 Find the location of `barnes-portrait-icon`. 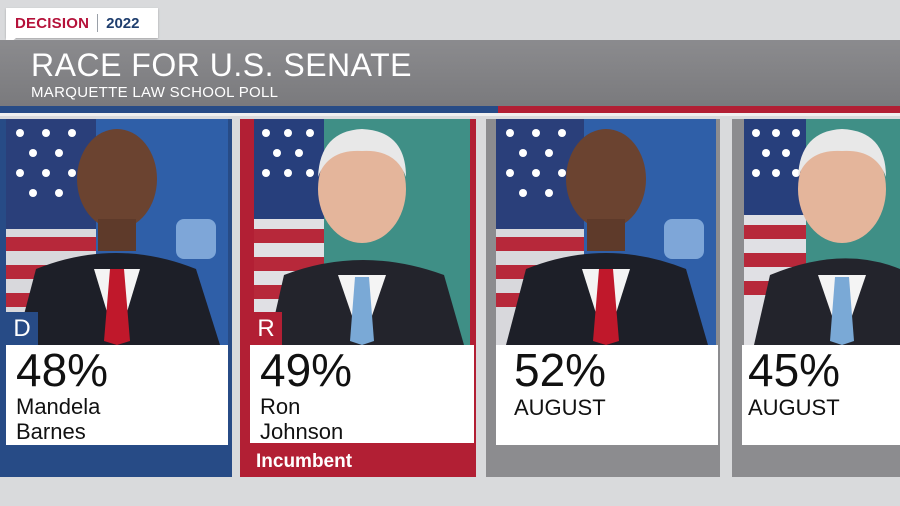

barnes-portrait-icon is located at coordinates (117, 232).